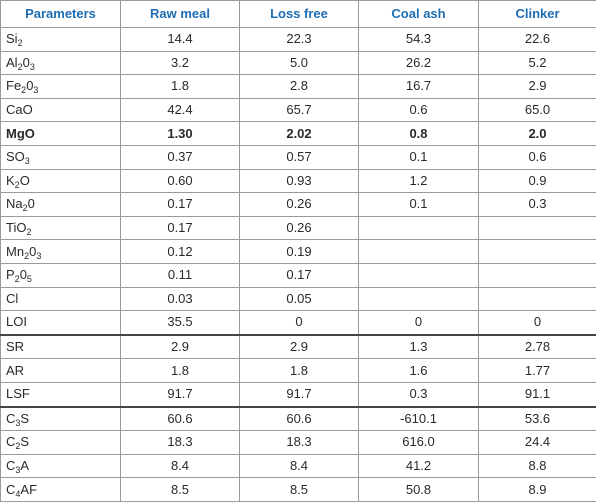  Describe the element at coordinates (180, 323) in the screenshot. I see `value-cell-raw-meal: 35.5` at that location.